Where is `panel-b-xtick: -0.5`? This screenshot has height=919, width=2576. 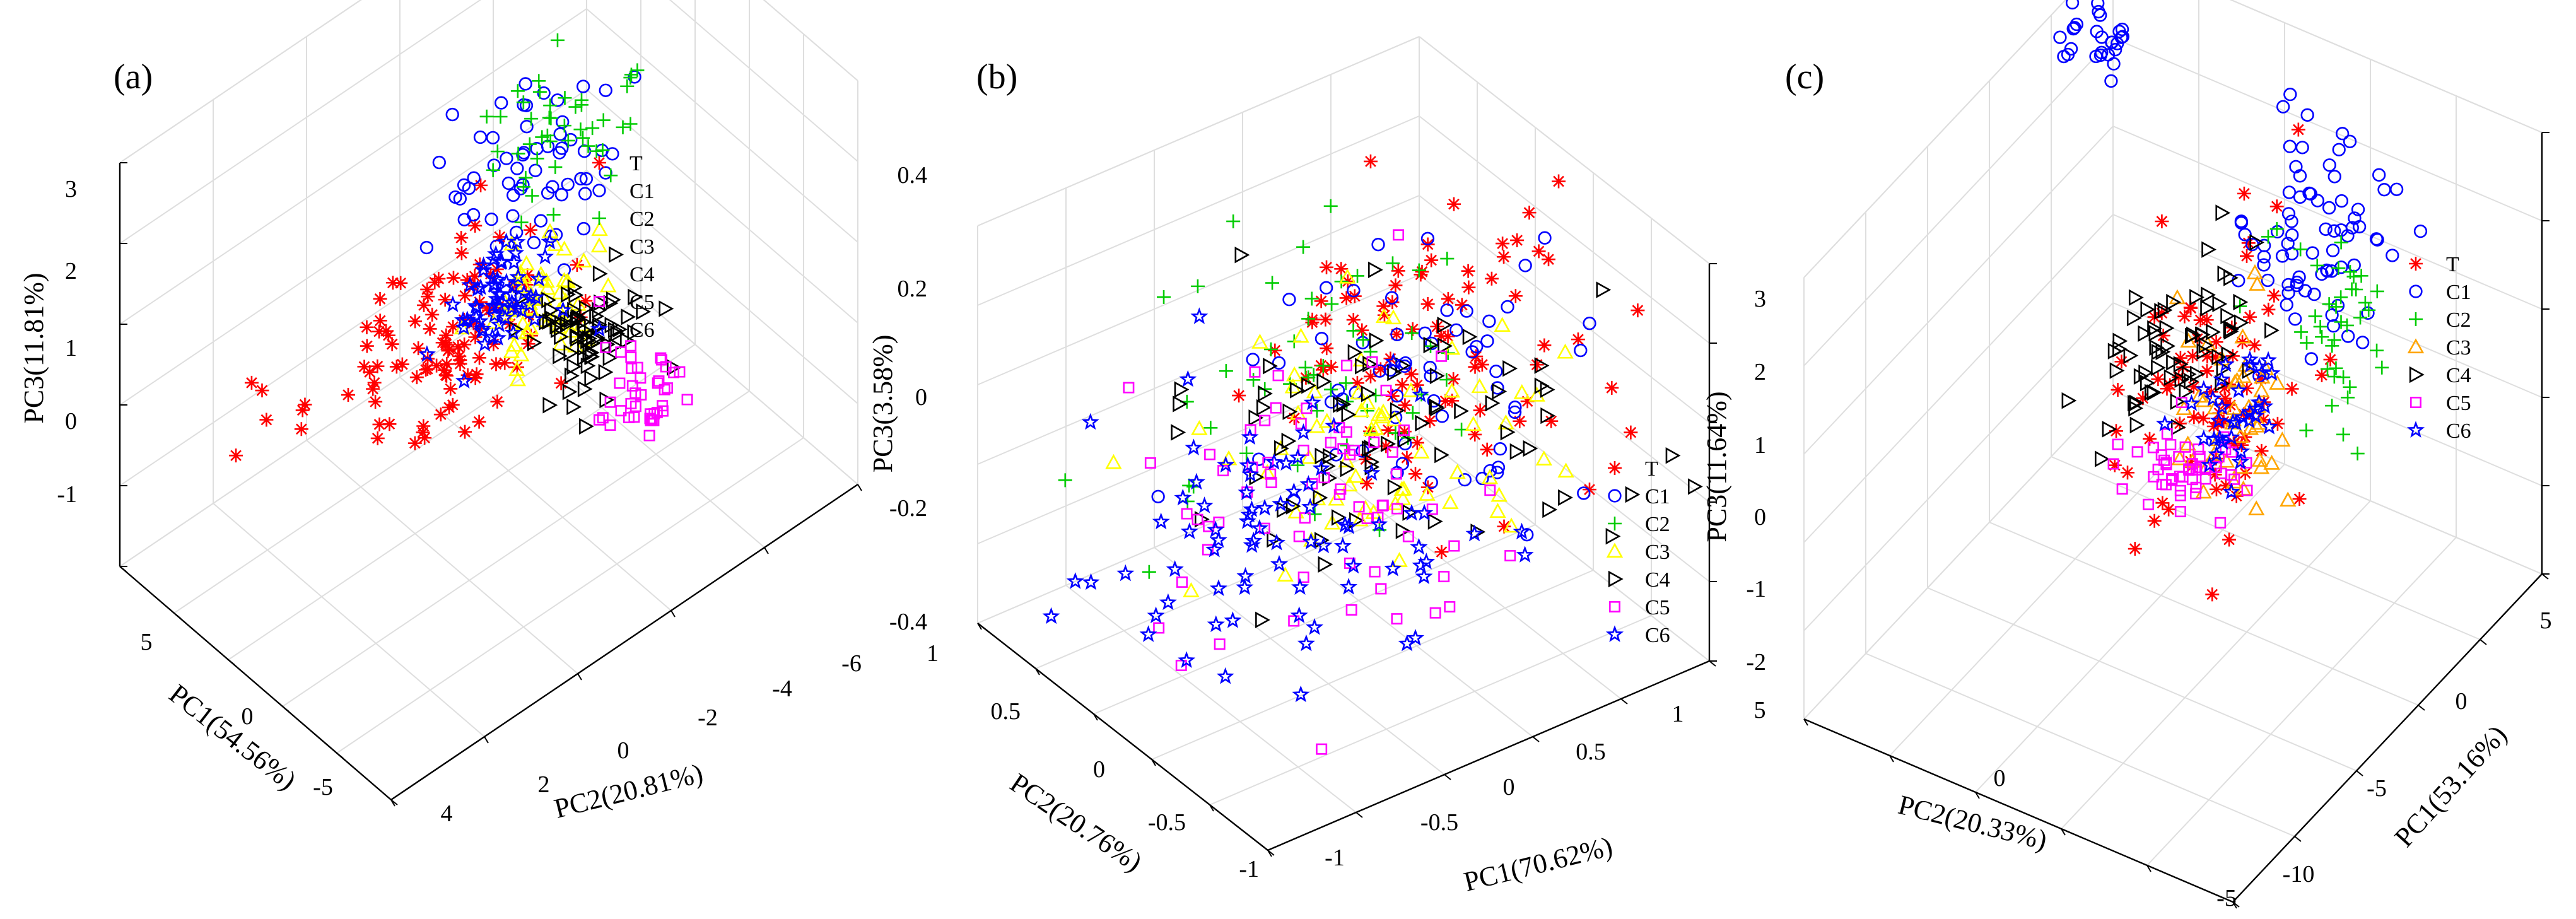
panel-b-xtick: -0.5 is located at coordinates (1439, 822).